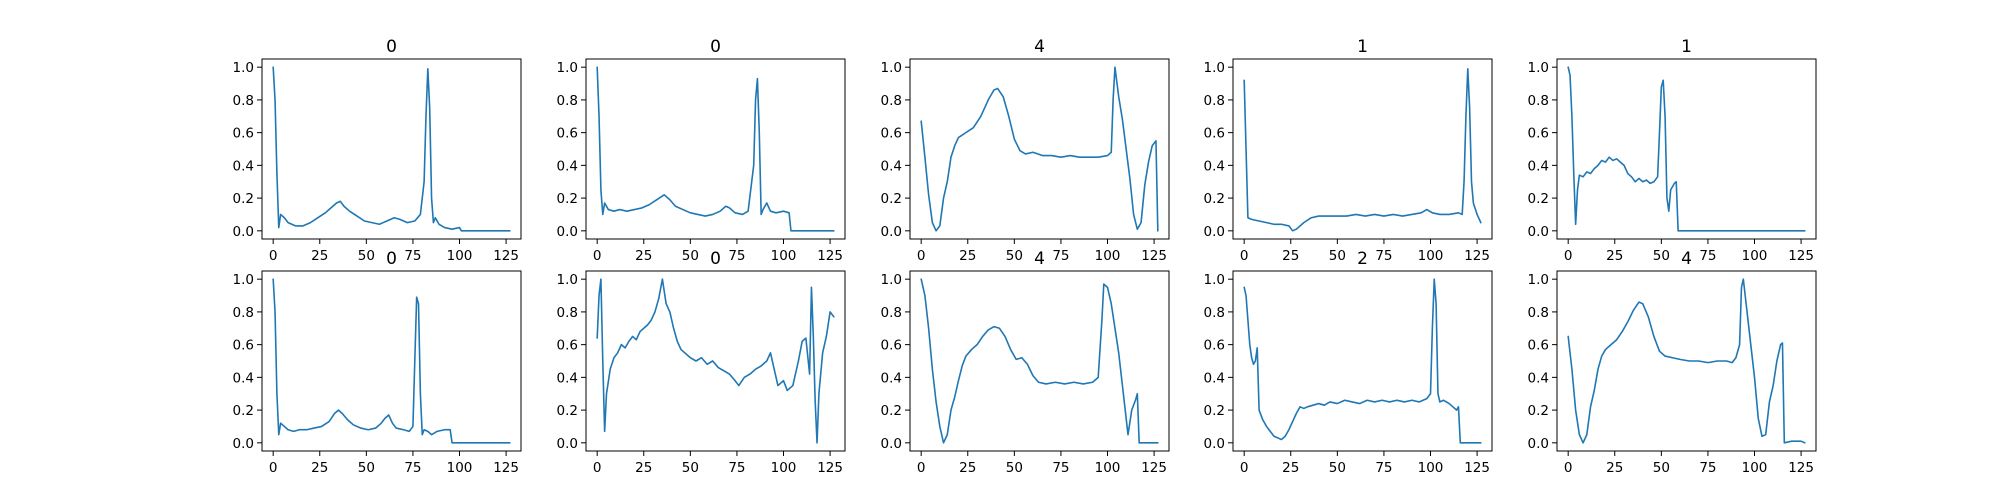 The width and height of the screenshot is (2000, 500). Describe the element at coordinates (701, 362) in the screenshot. I see `subplot-7: 0 25 50 75 100 125 0.0 0.2 0.4 0.6 0.8 1.0 0` at that location.